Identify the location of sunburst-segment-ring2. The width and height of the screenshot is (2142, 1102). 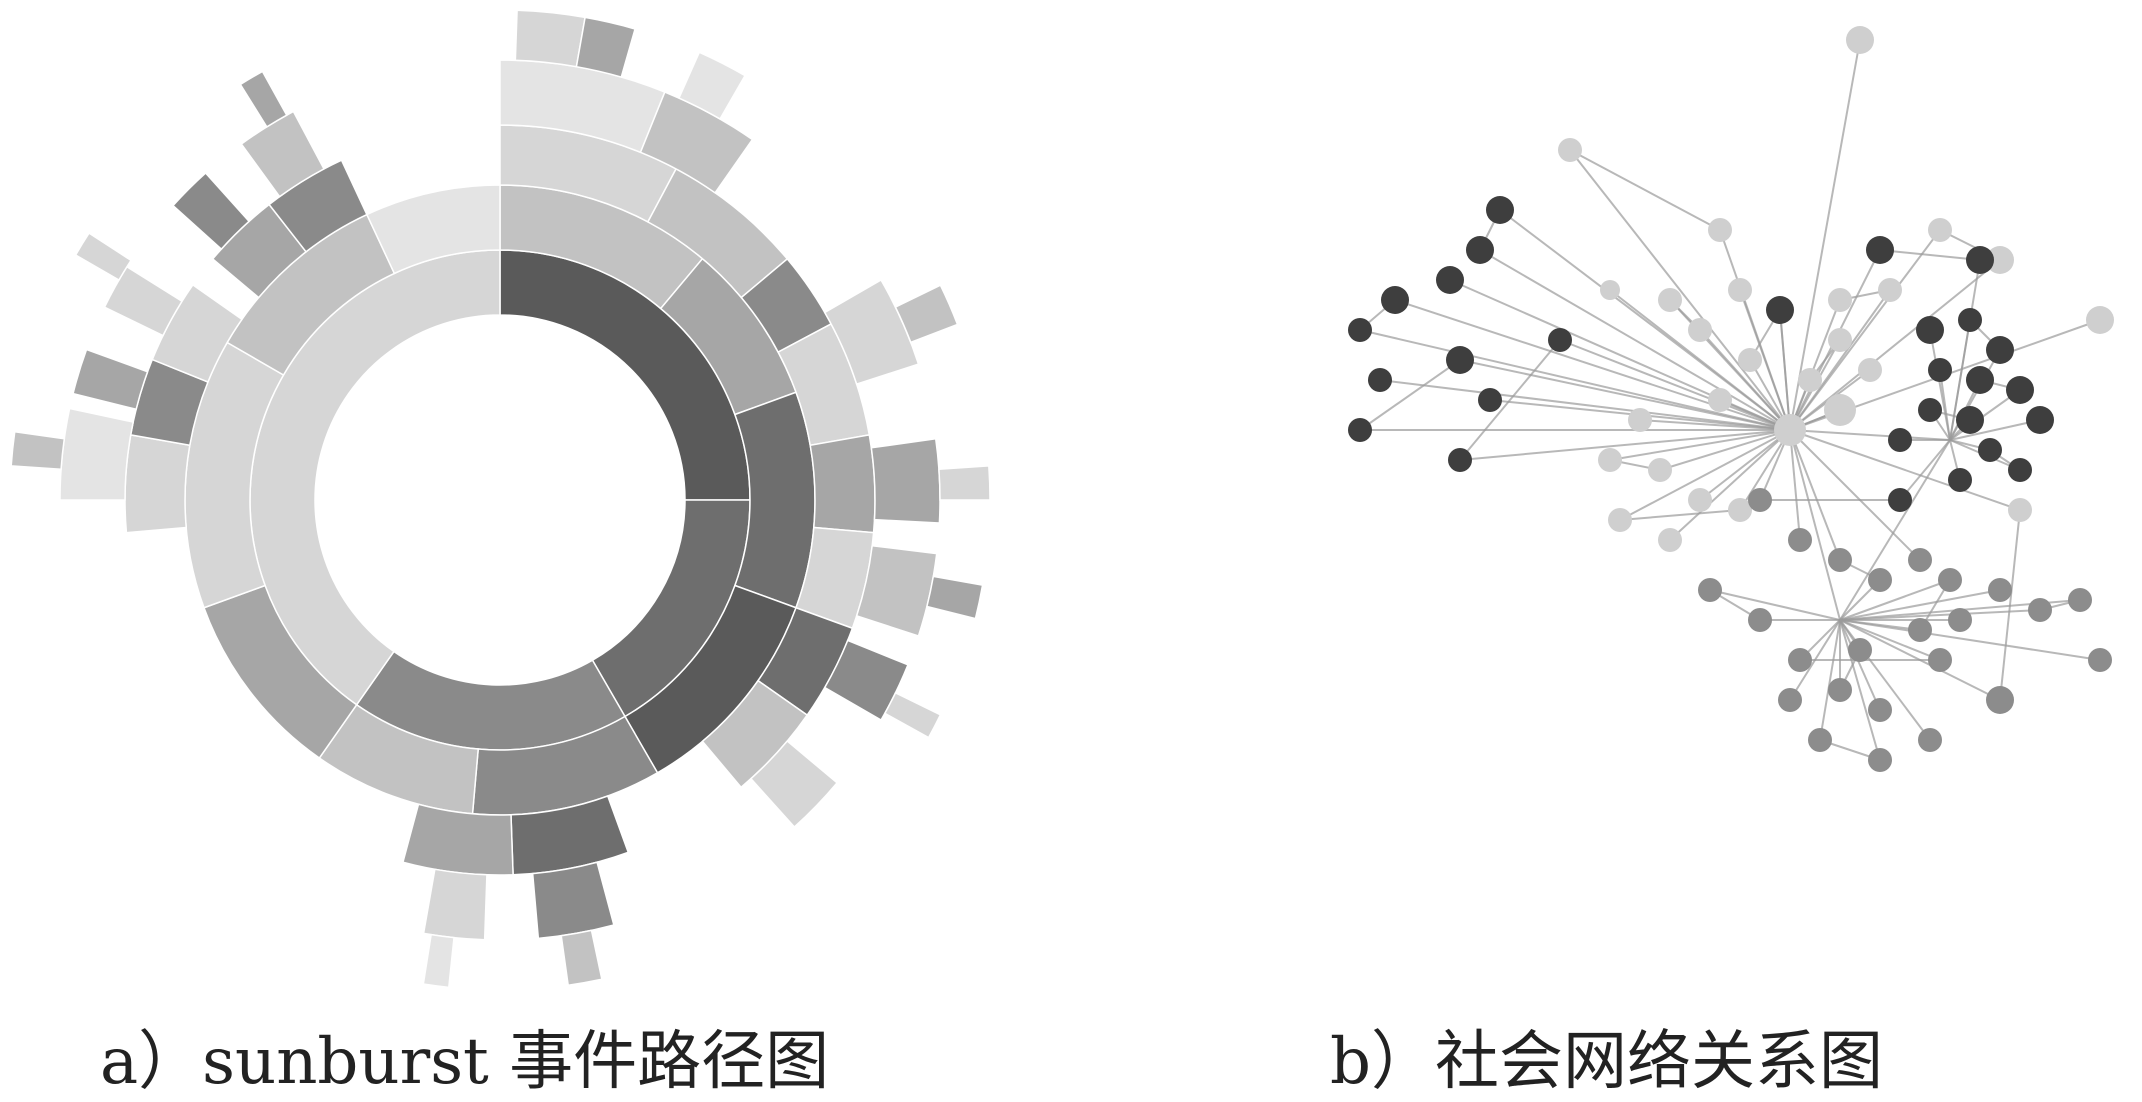
(433, 229).